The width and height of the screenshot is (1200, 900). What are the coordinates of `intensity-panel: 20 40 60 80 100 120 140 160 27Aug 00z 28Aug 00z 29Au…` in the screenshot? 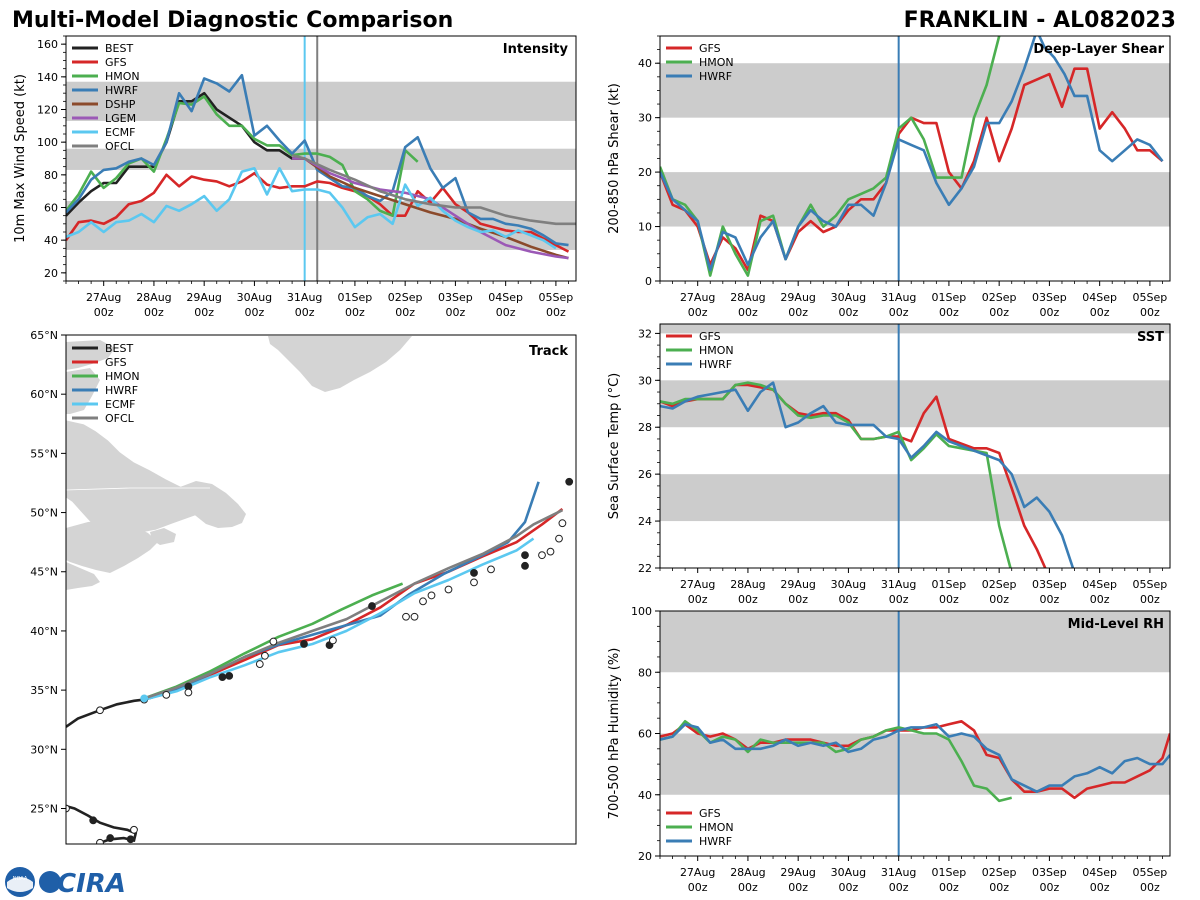 It's located at (295, 177).